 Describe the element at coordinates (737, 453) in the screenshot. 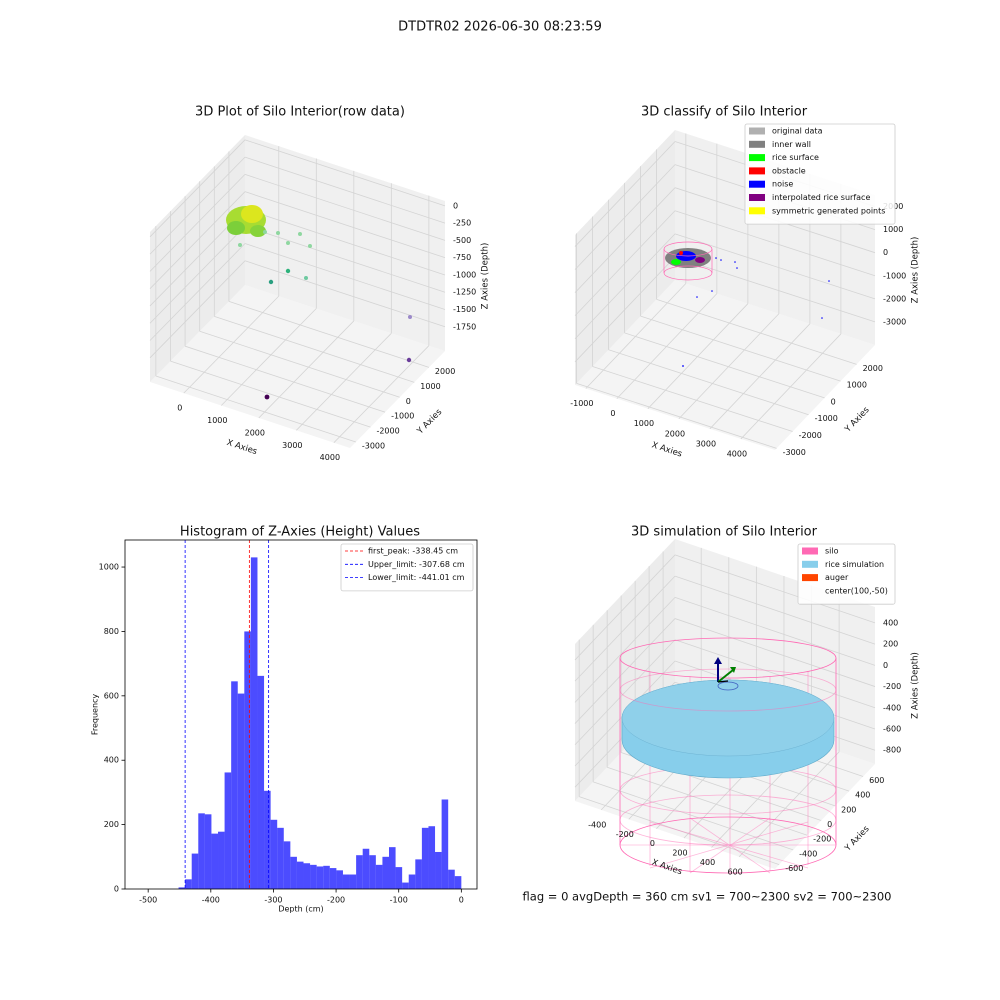

I see `x-tick-label: 4000` at that location.